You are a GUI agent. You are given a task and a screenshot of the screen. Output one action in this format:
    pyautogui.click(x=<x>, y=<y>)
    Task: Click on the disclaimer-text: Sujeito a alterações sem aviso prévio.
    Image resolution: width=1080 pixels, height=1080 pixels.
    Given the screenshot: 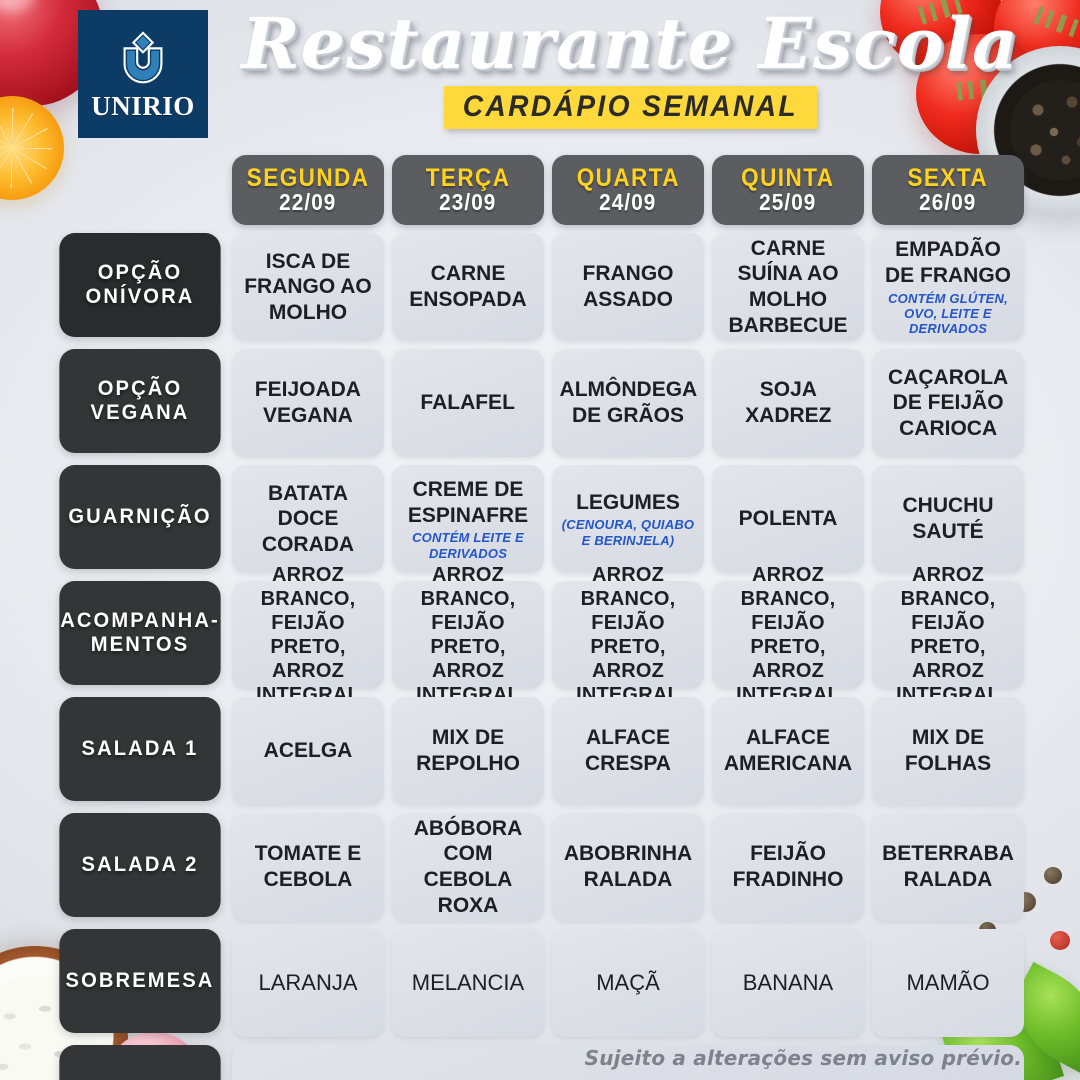 What is the action you would take?
    pyautogui.click(x=803, y=1058)
    